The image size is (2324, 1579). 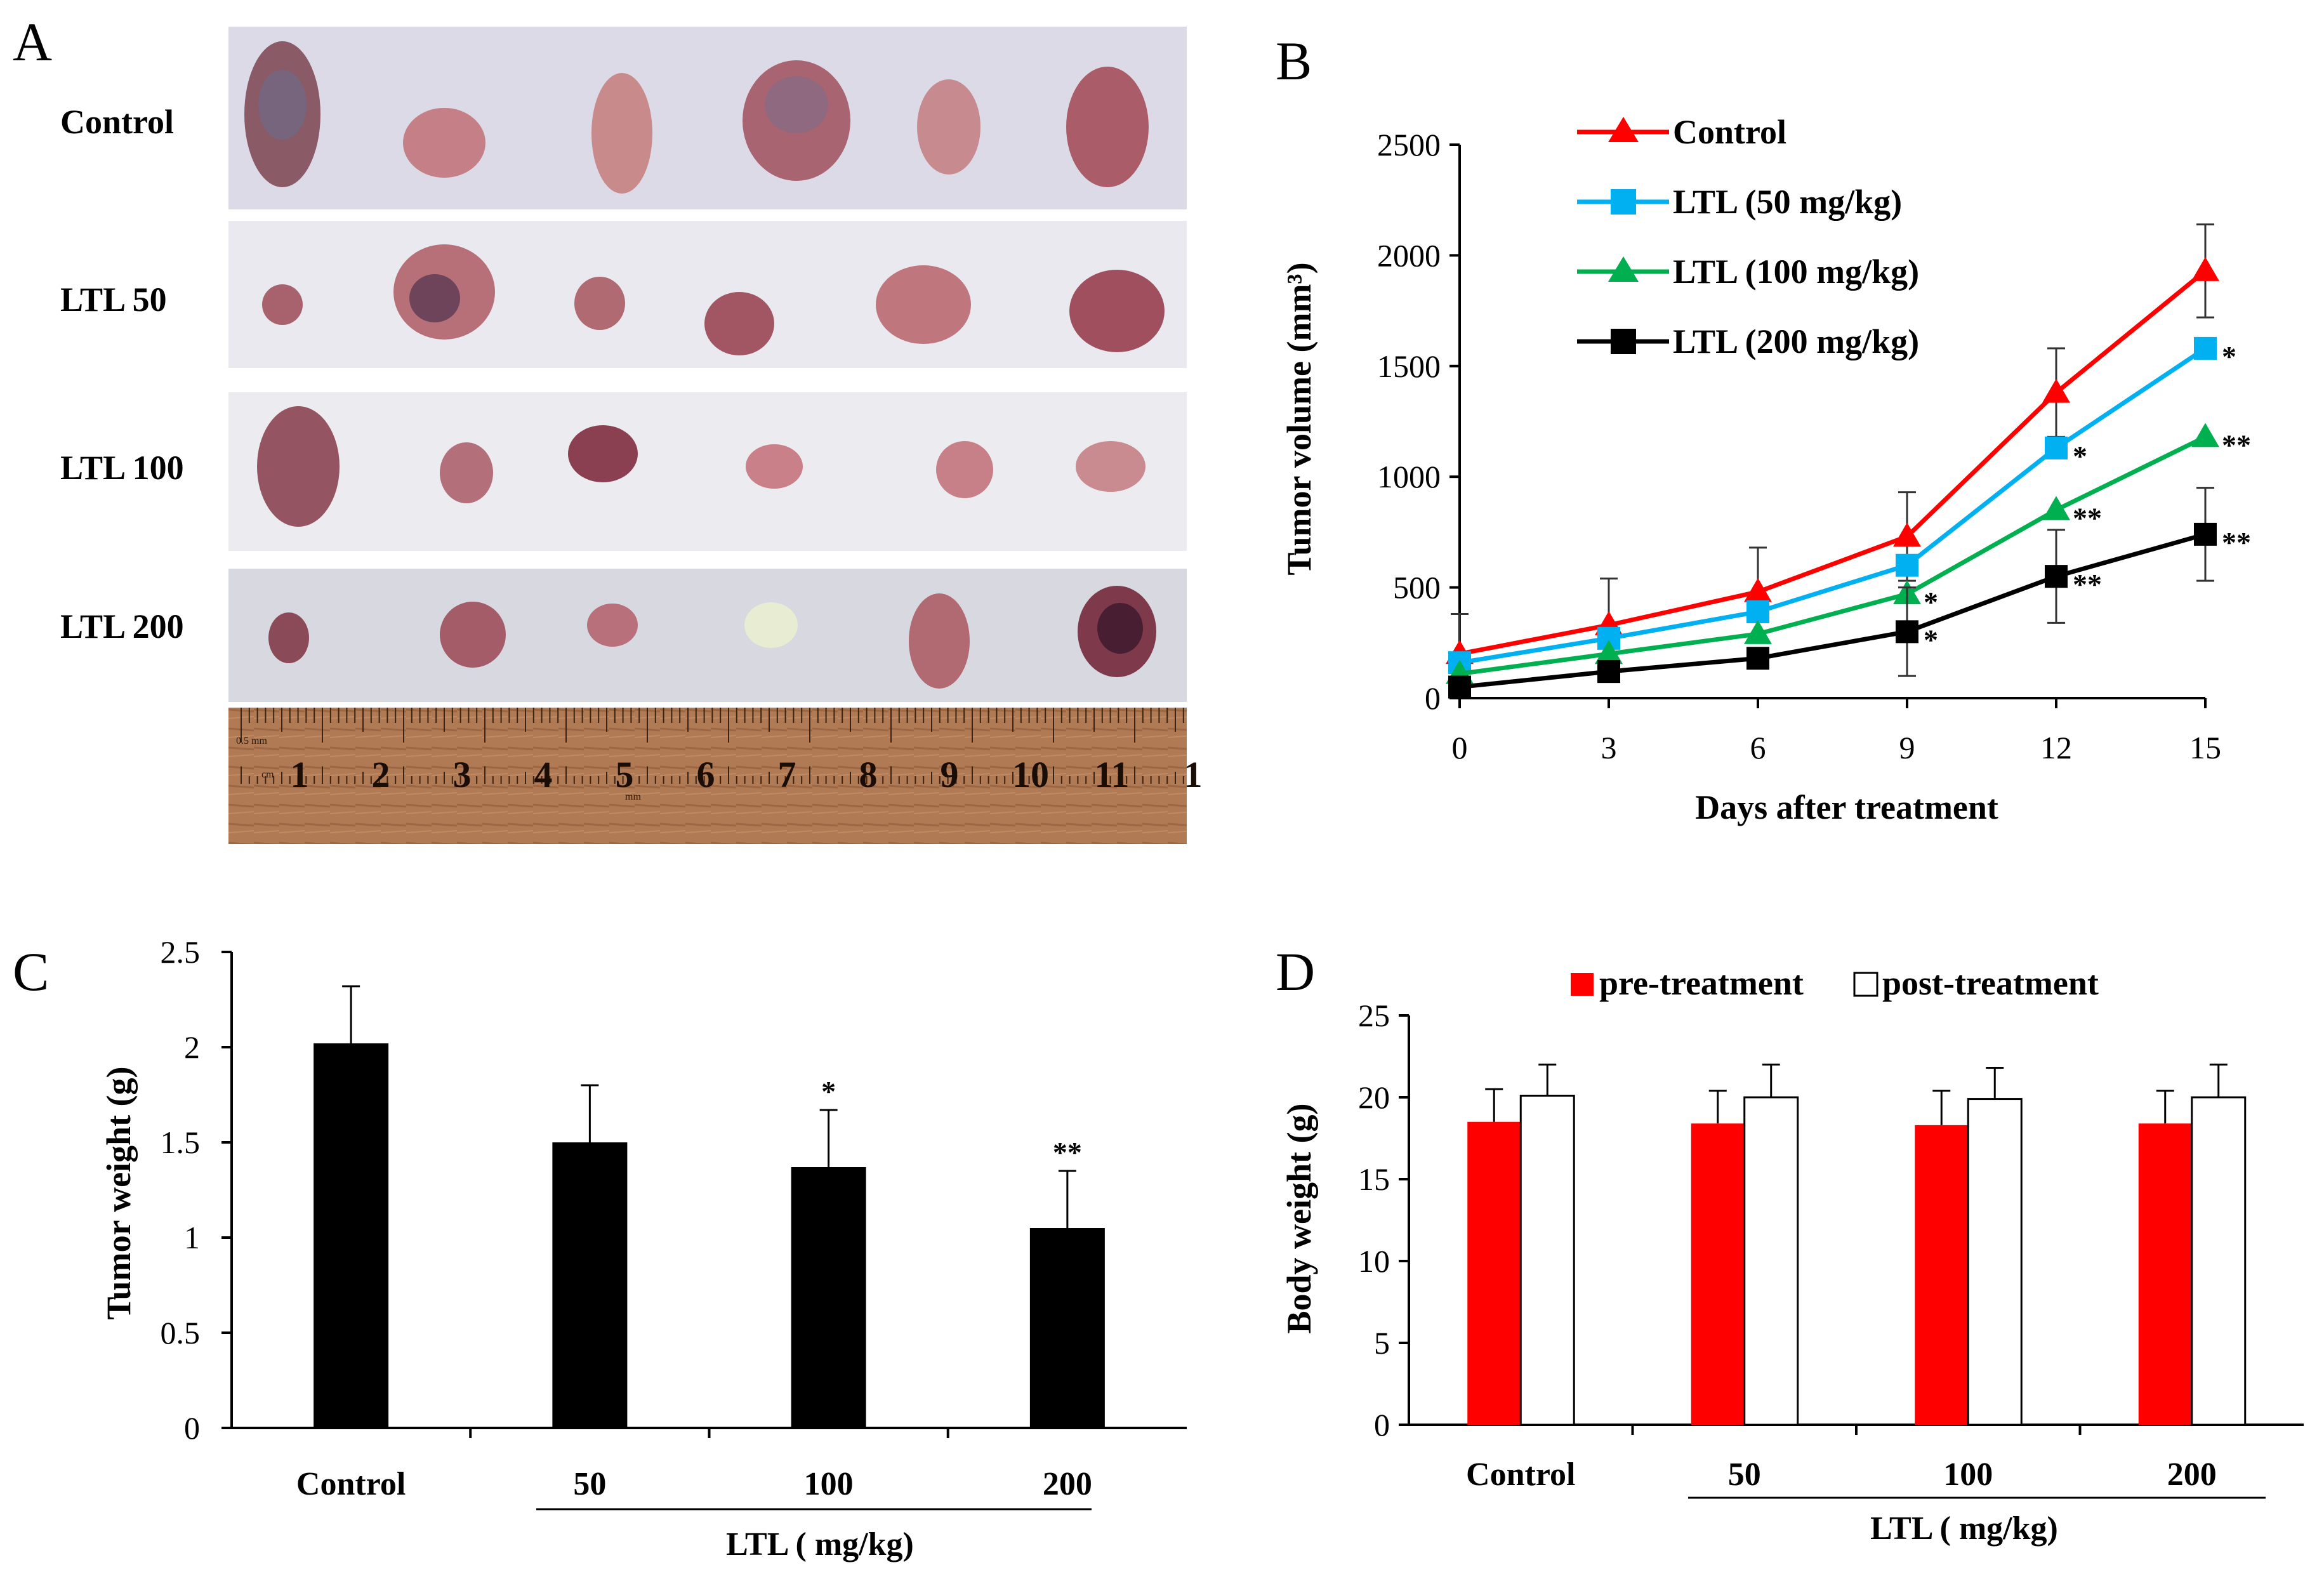 I want to click on y-tick-label: 2000, so click(x=1409, y=255).